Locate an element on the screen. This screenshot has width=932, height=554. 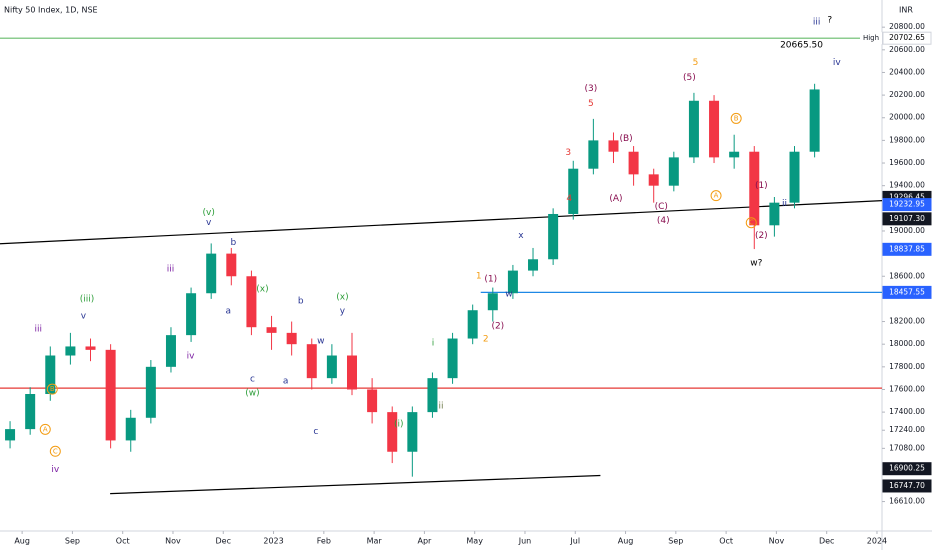
wave-label: ? is located at coordinates (829, 21).